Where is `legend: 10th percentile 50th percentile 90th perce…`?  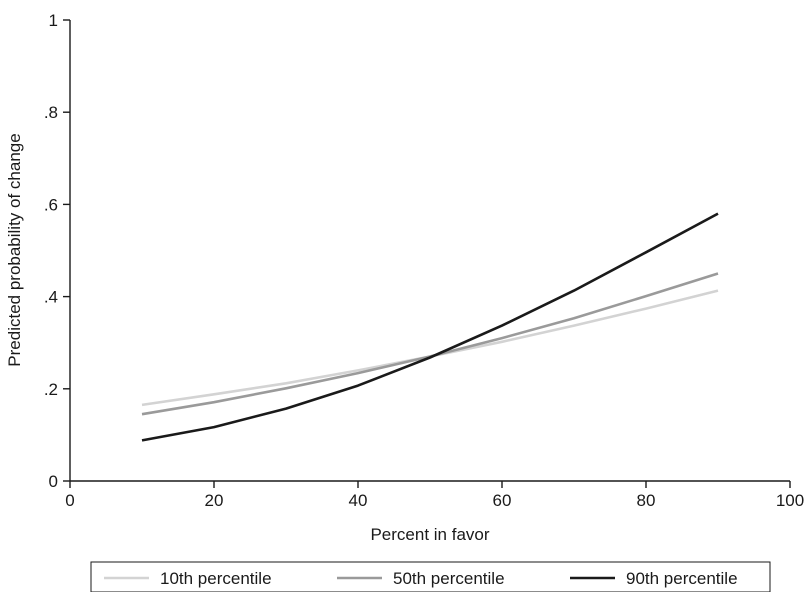
legend: 10th percentile 50th percentile 90th perce… is located at coordinates (430, 576).